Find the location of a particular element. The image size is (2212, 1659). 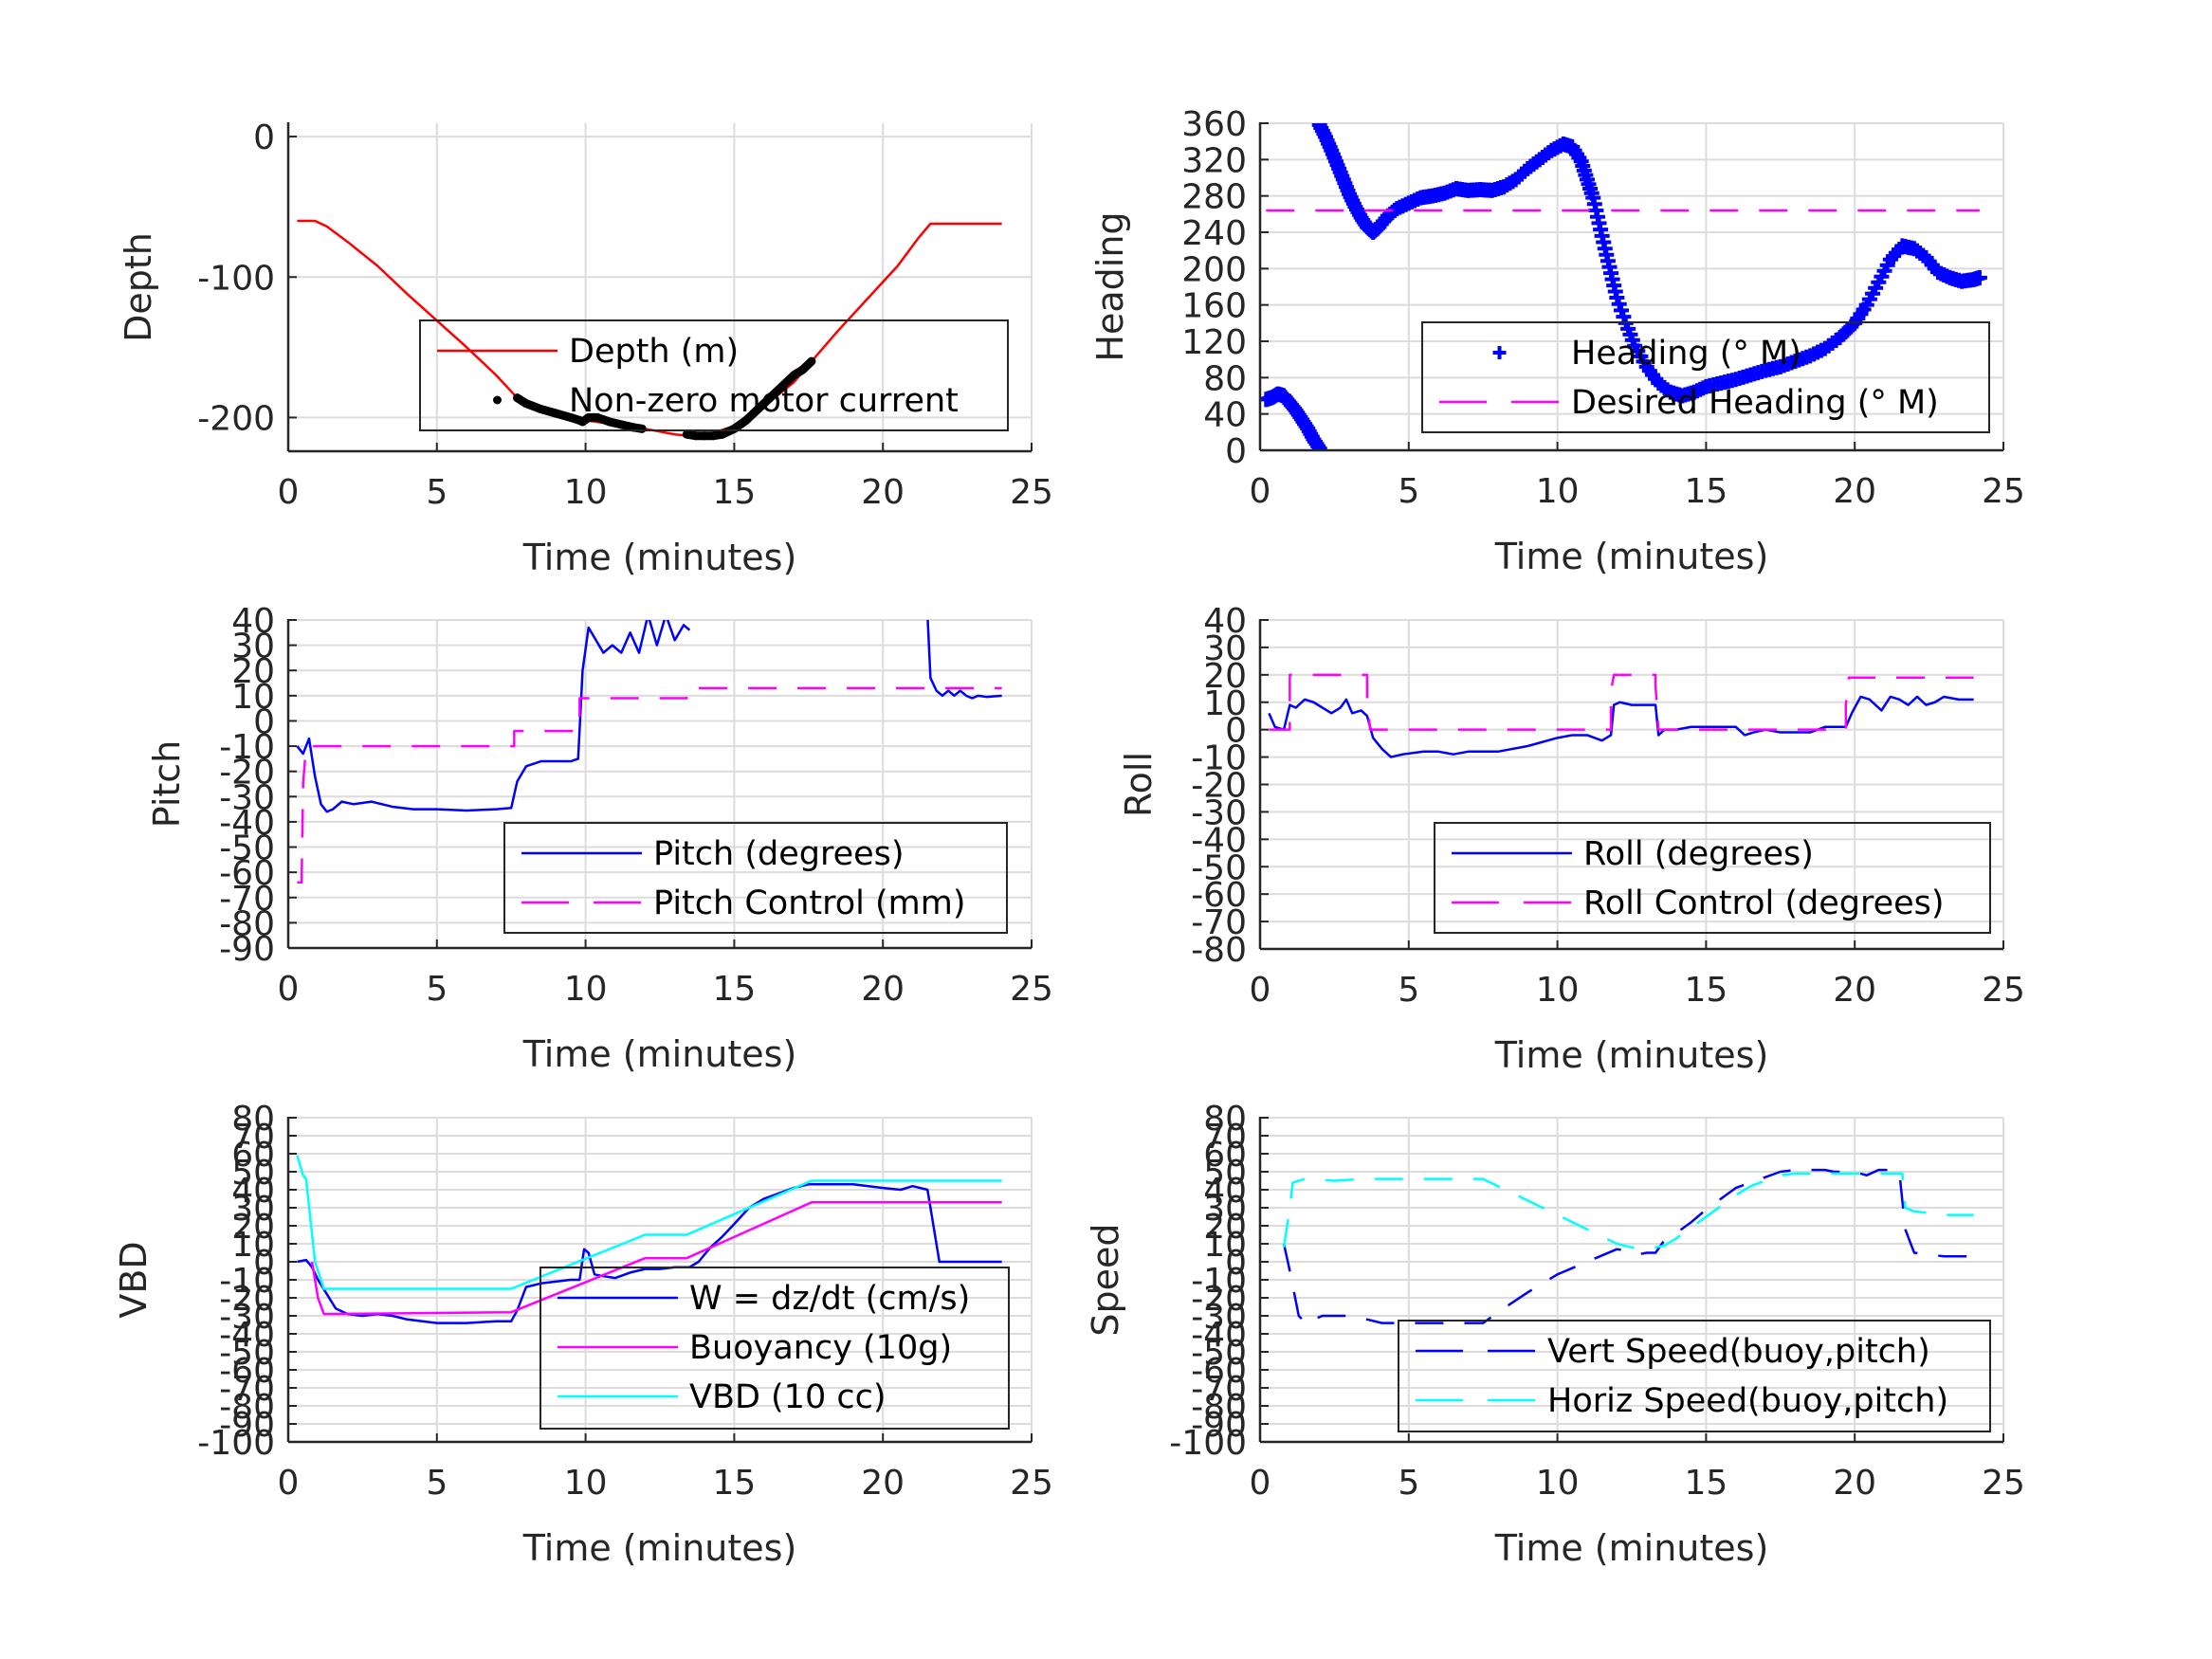

y-tick-label: -100 is located at coordinates (236, 1443).